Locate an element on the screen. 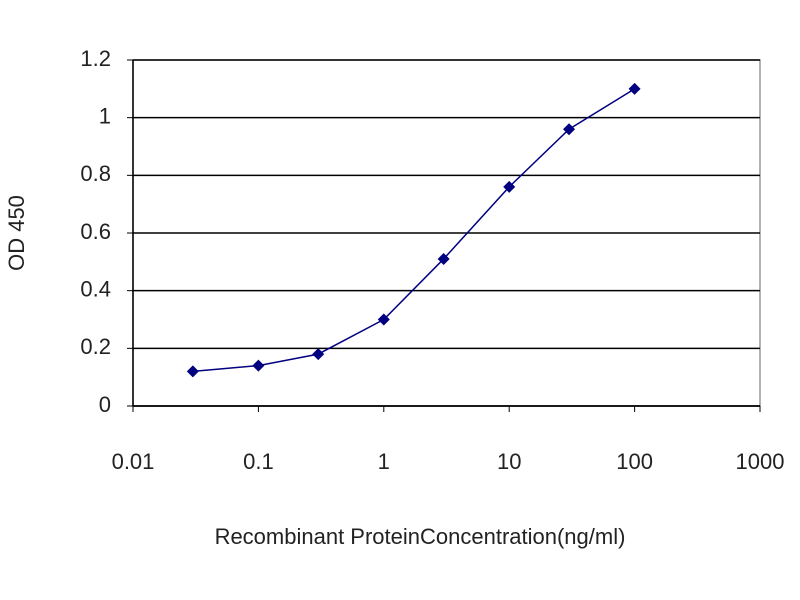 The height and width of the screenshot is (600, 800). y-tick-label: 0.8 is located at coordinates (95, 173).